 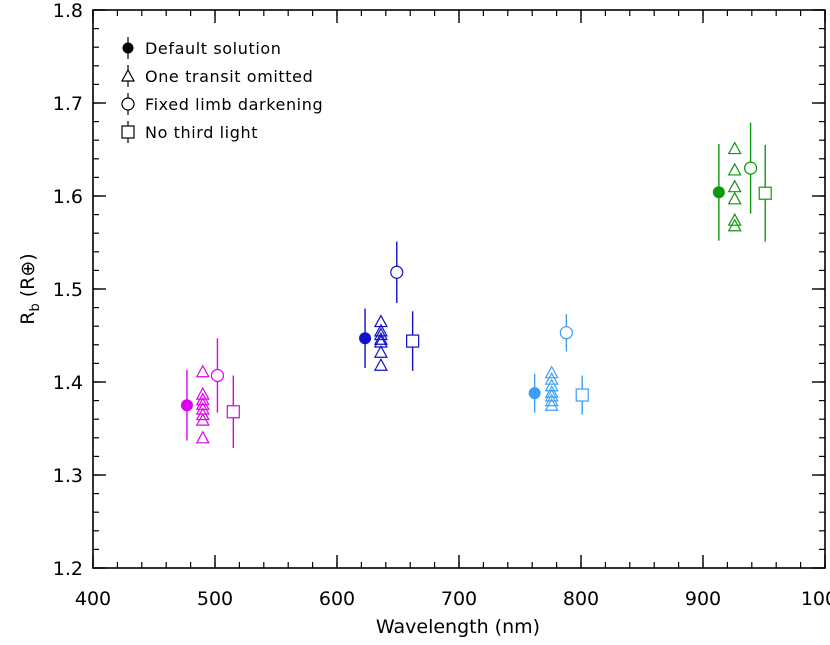 What do you see at coordinates (128, 104) in the screenshot?
I see `legend-marker-circle` at bounding box center [128, 104].